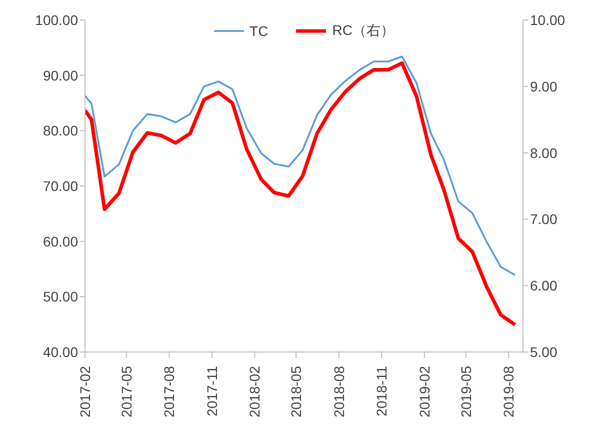 The image size is (593, 437). Describe the element at coordinates (544, 86) in the screenshot. I see `y2-tick-label: 9.00` at that location.